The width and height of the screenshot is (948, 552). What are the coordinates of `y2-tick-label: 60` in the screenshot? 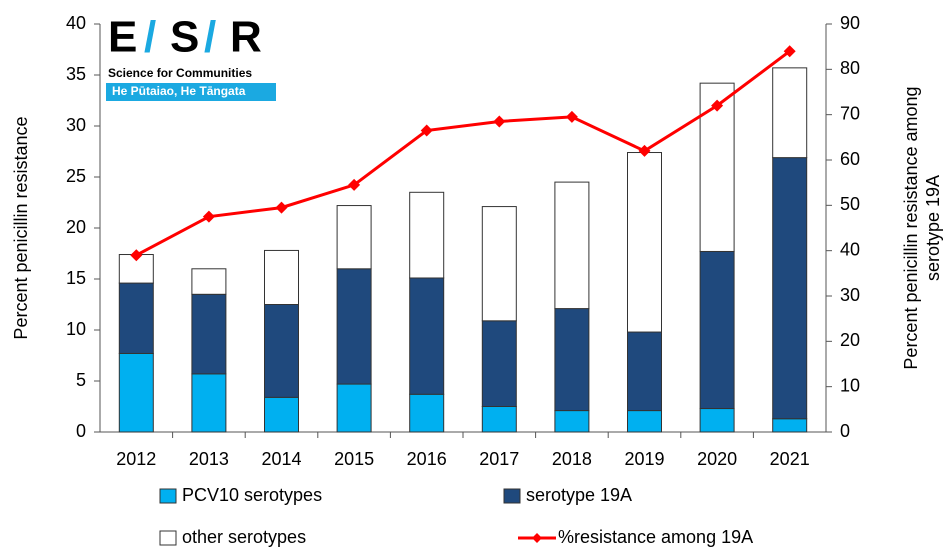 It's located at (850, 159).